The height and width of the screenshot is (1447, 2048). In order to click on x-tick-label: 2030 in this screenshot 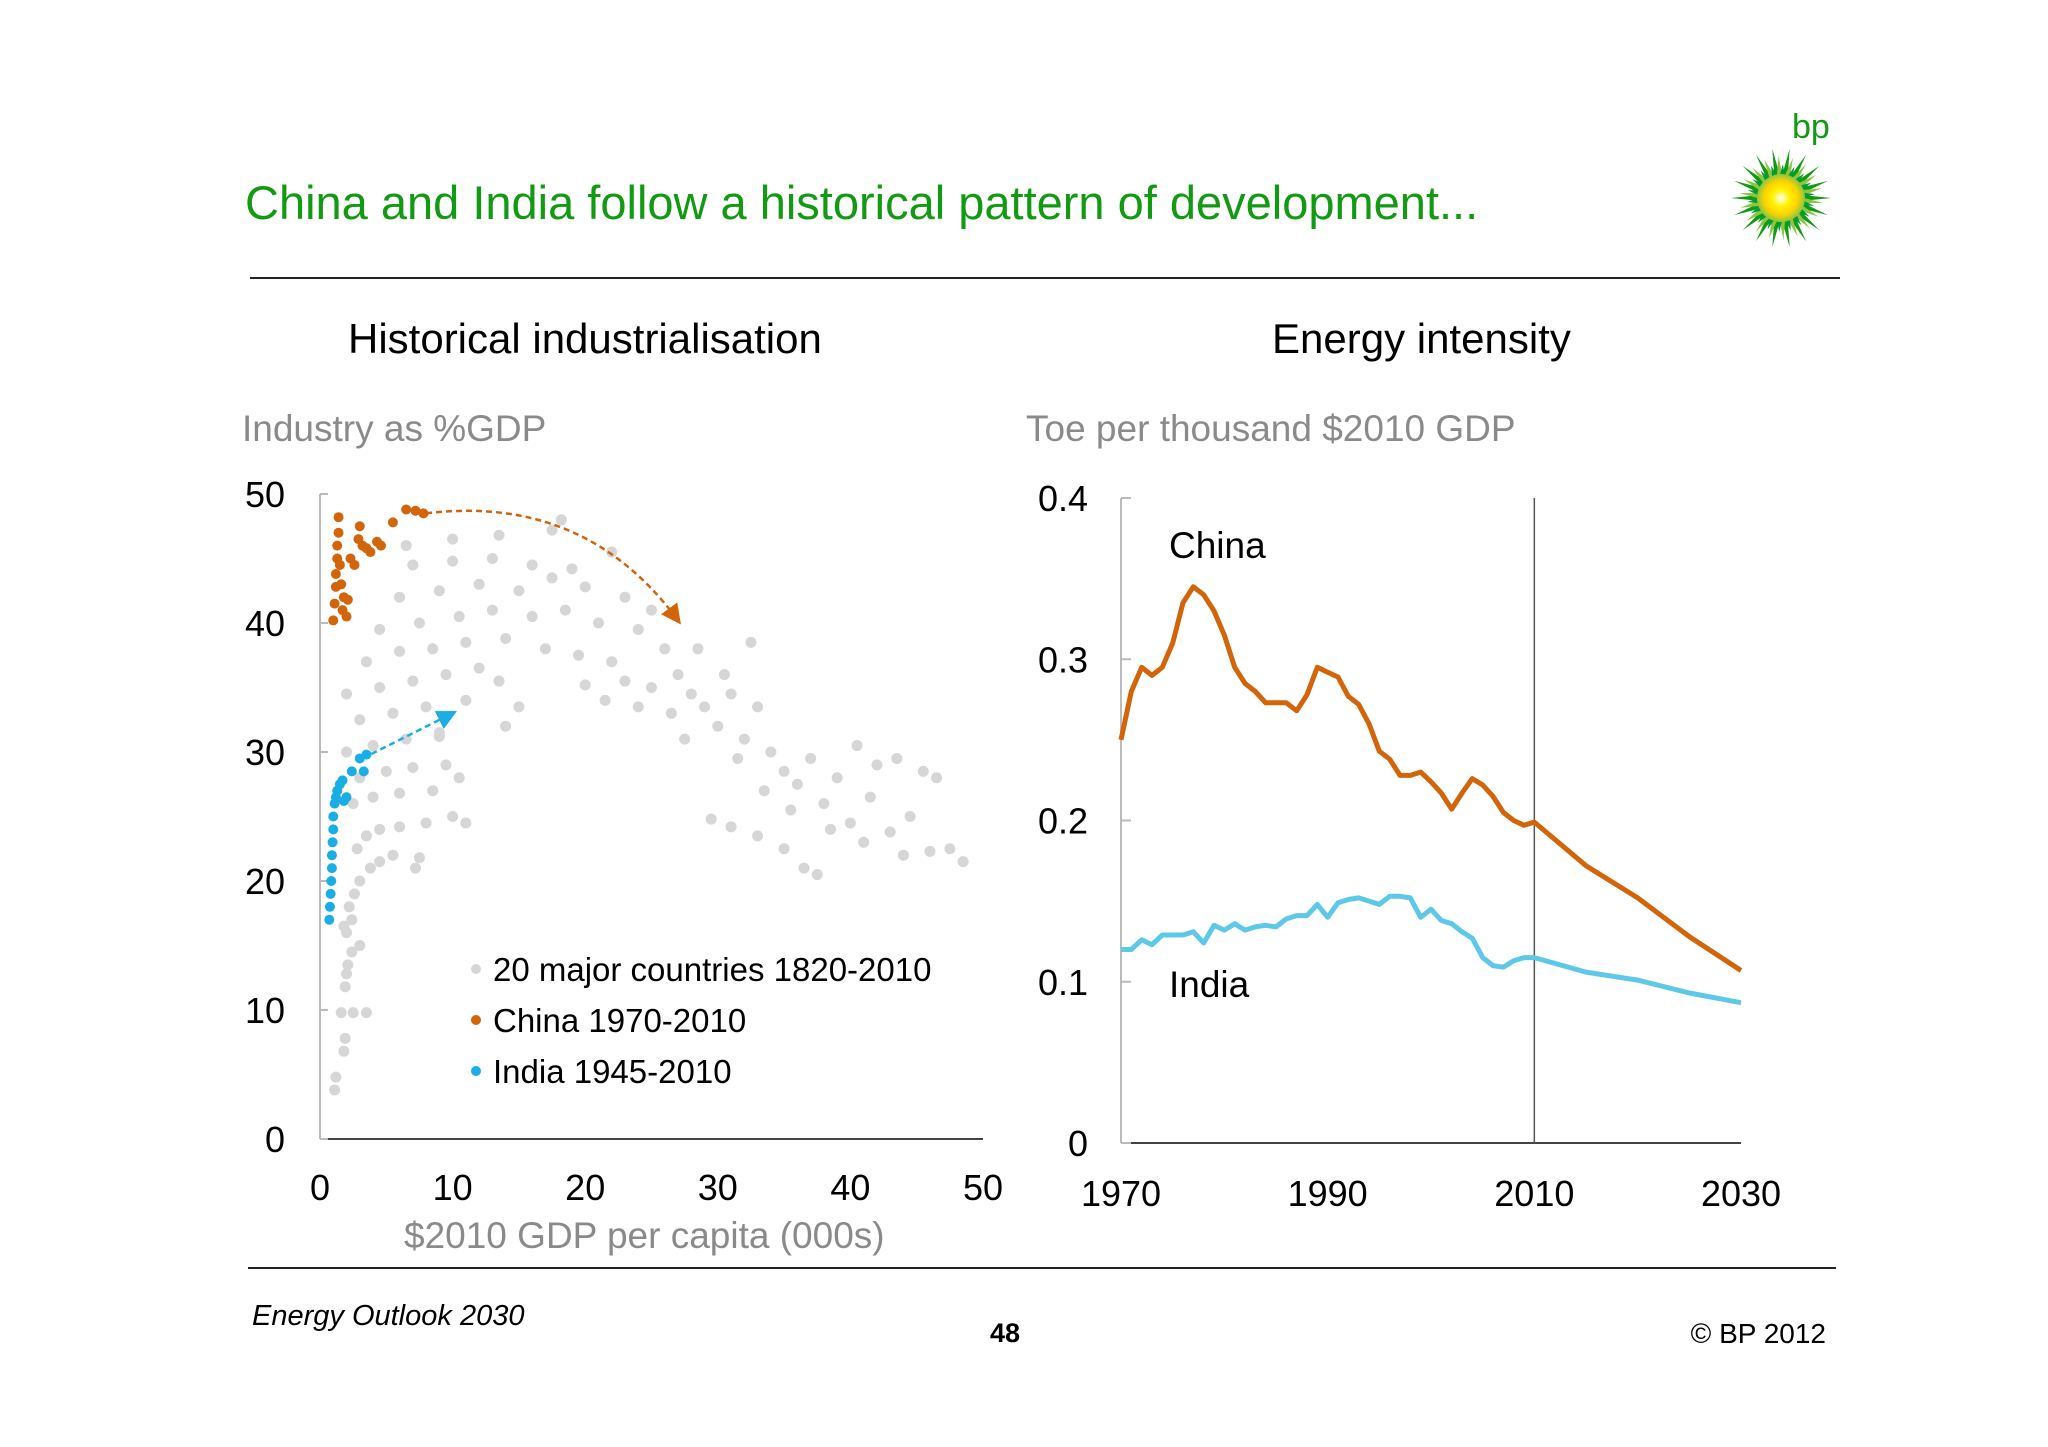, I will do `click(1741, 1193)`.